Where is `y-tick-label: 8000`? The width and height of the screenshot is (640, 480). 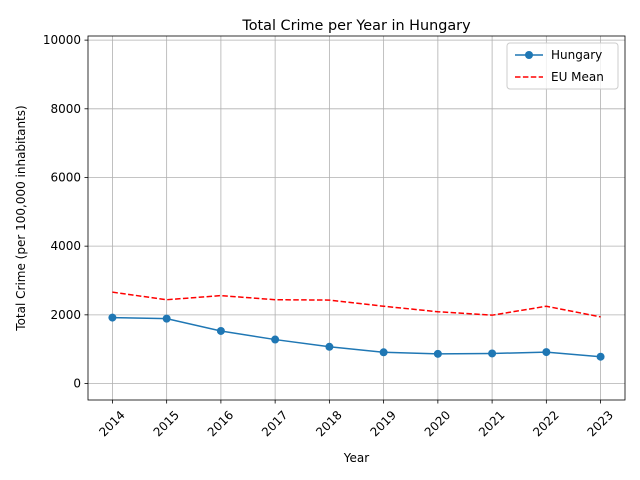 y-tick-label: 8000 is located at coordinates (65, 109).